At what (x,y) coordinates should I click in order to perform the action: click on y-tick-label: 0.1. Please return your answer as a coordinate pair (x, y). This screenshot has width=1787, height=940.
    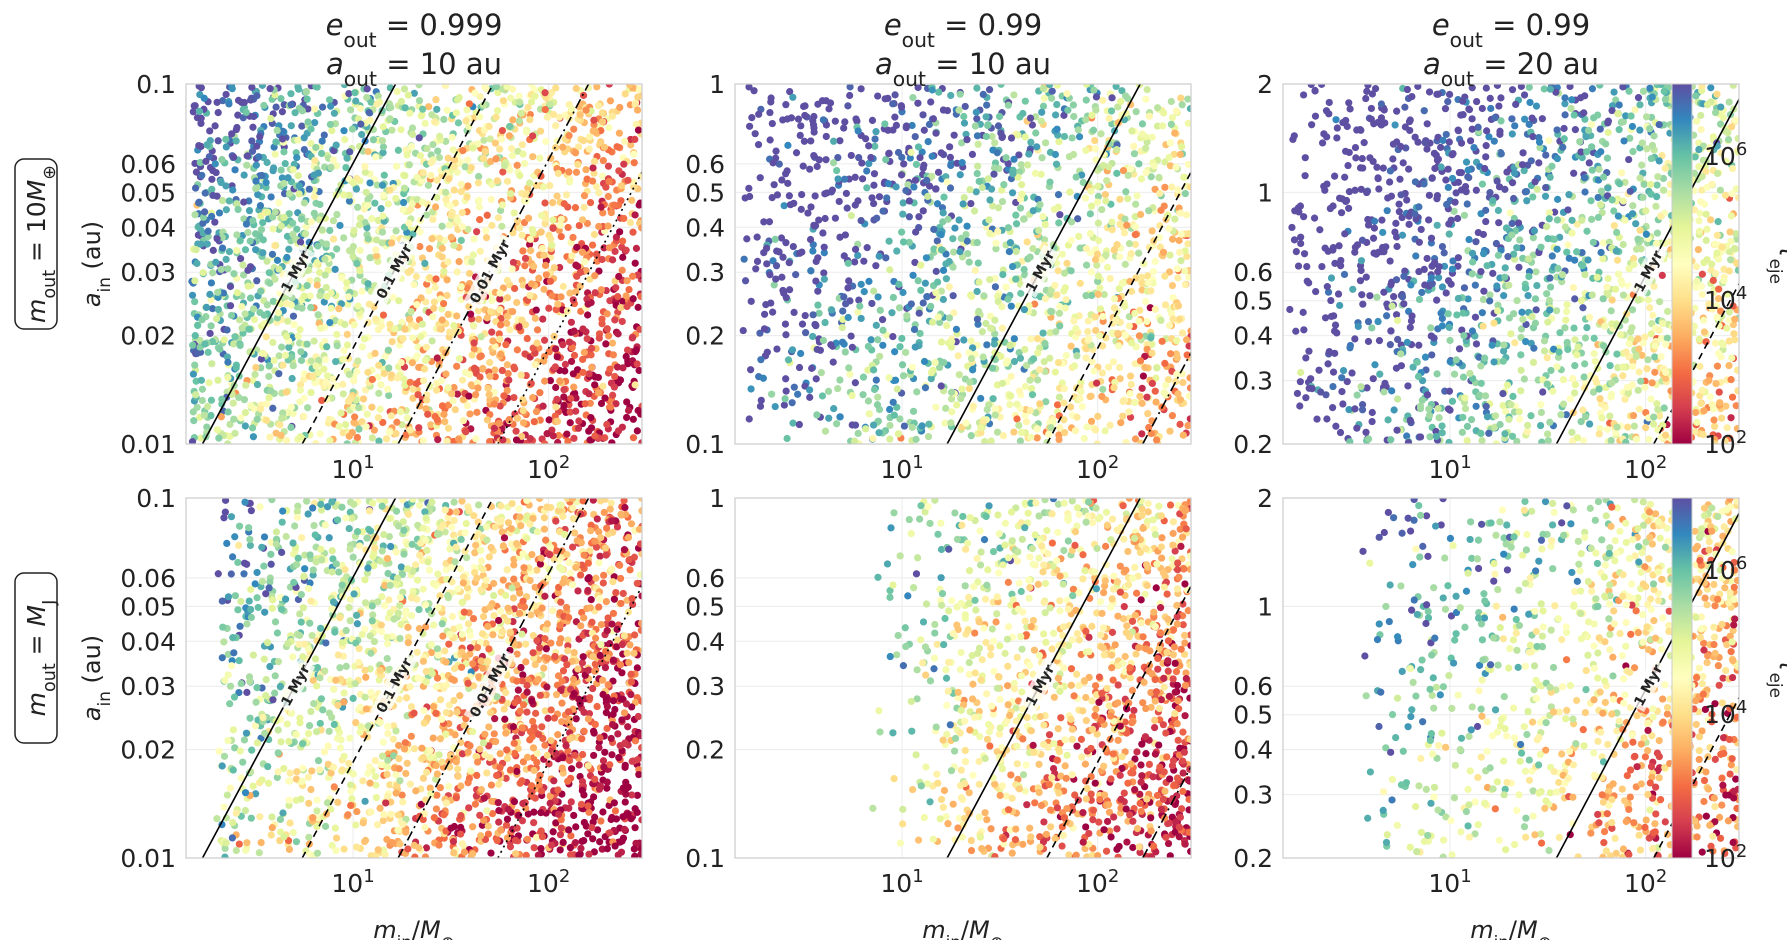
    Looking at the image, I should click on (156, 84).